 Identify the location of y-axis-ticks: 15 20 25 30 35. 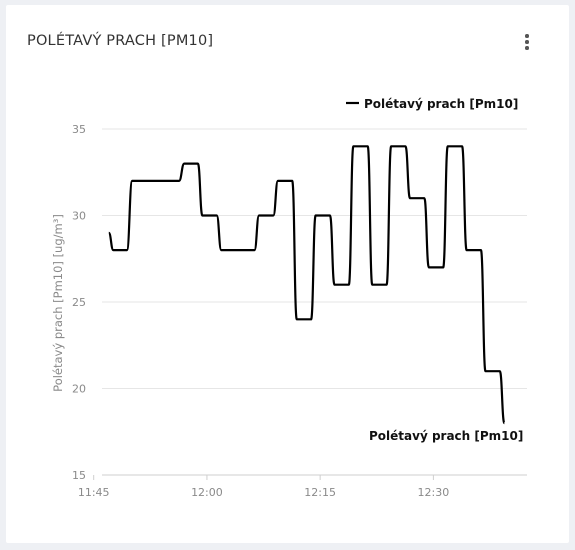
(79, 302).